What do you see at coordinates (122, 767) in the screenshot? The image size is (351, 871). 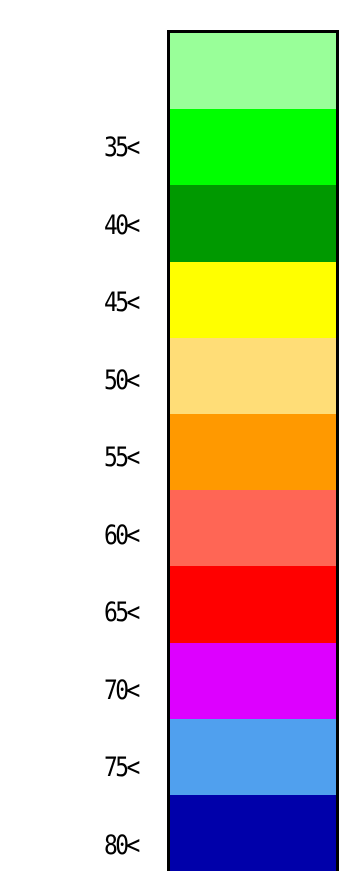 I see `legend-label-75: 75<` at bounding box center [122, 767].